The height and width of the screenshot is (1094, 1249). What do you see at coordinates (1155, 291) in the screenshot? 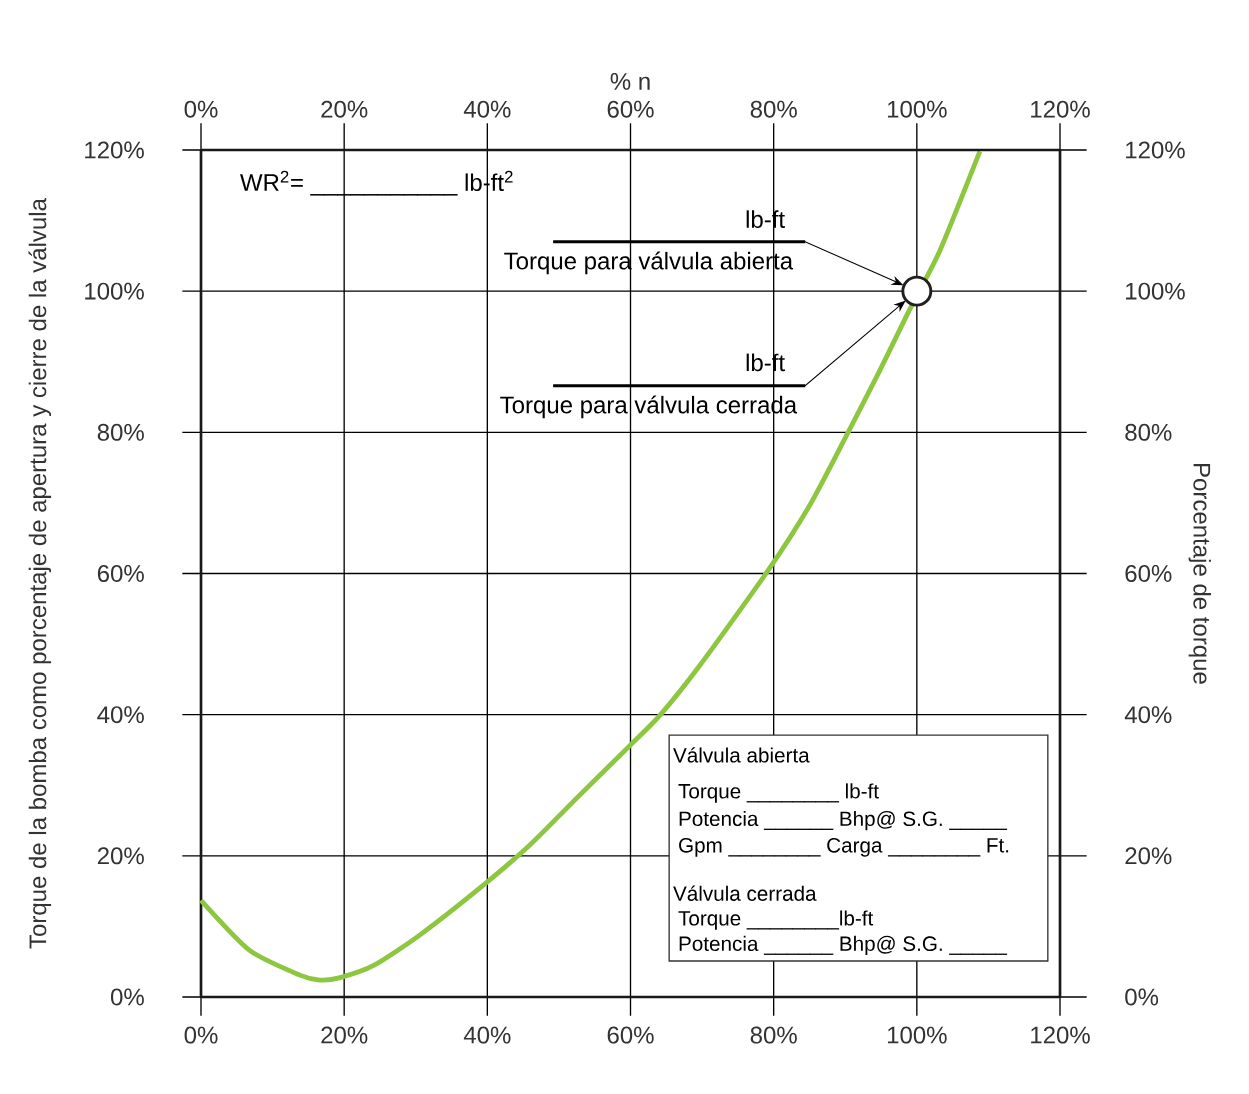
I see `y2-tick-label: 100%` at bounding box center [1155, 291].